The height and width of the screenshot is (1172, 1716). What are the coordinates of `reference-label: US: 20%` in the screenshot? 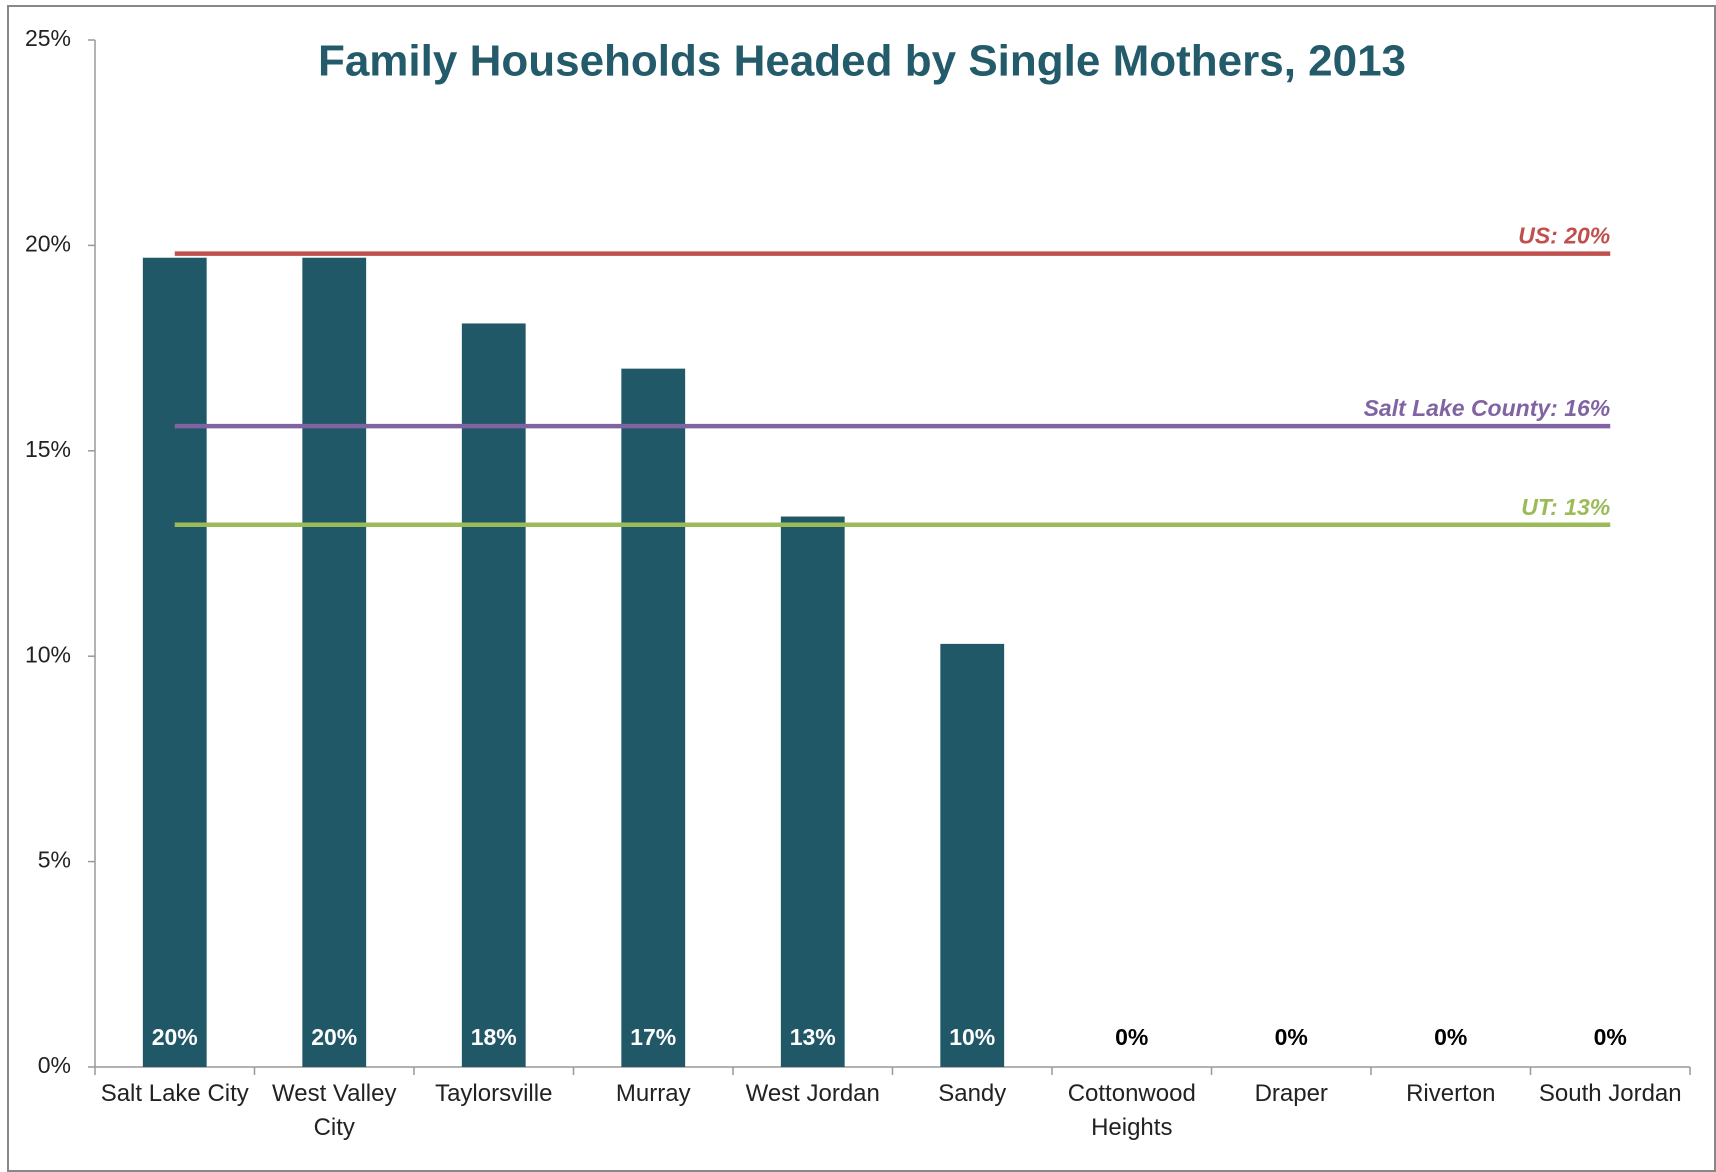 It's located at (1564, 236).